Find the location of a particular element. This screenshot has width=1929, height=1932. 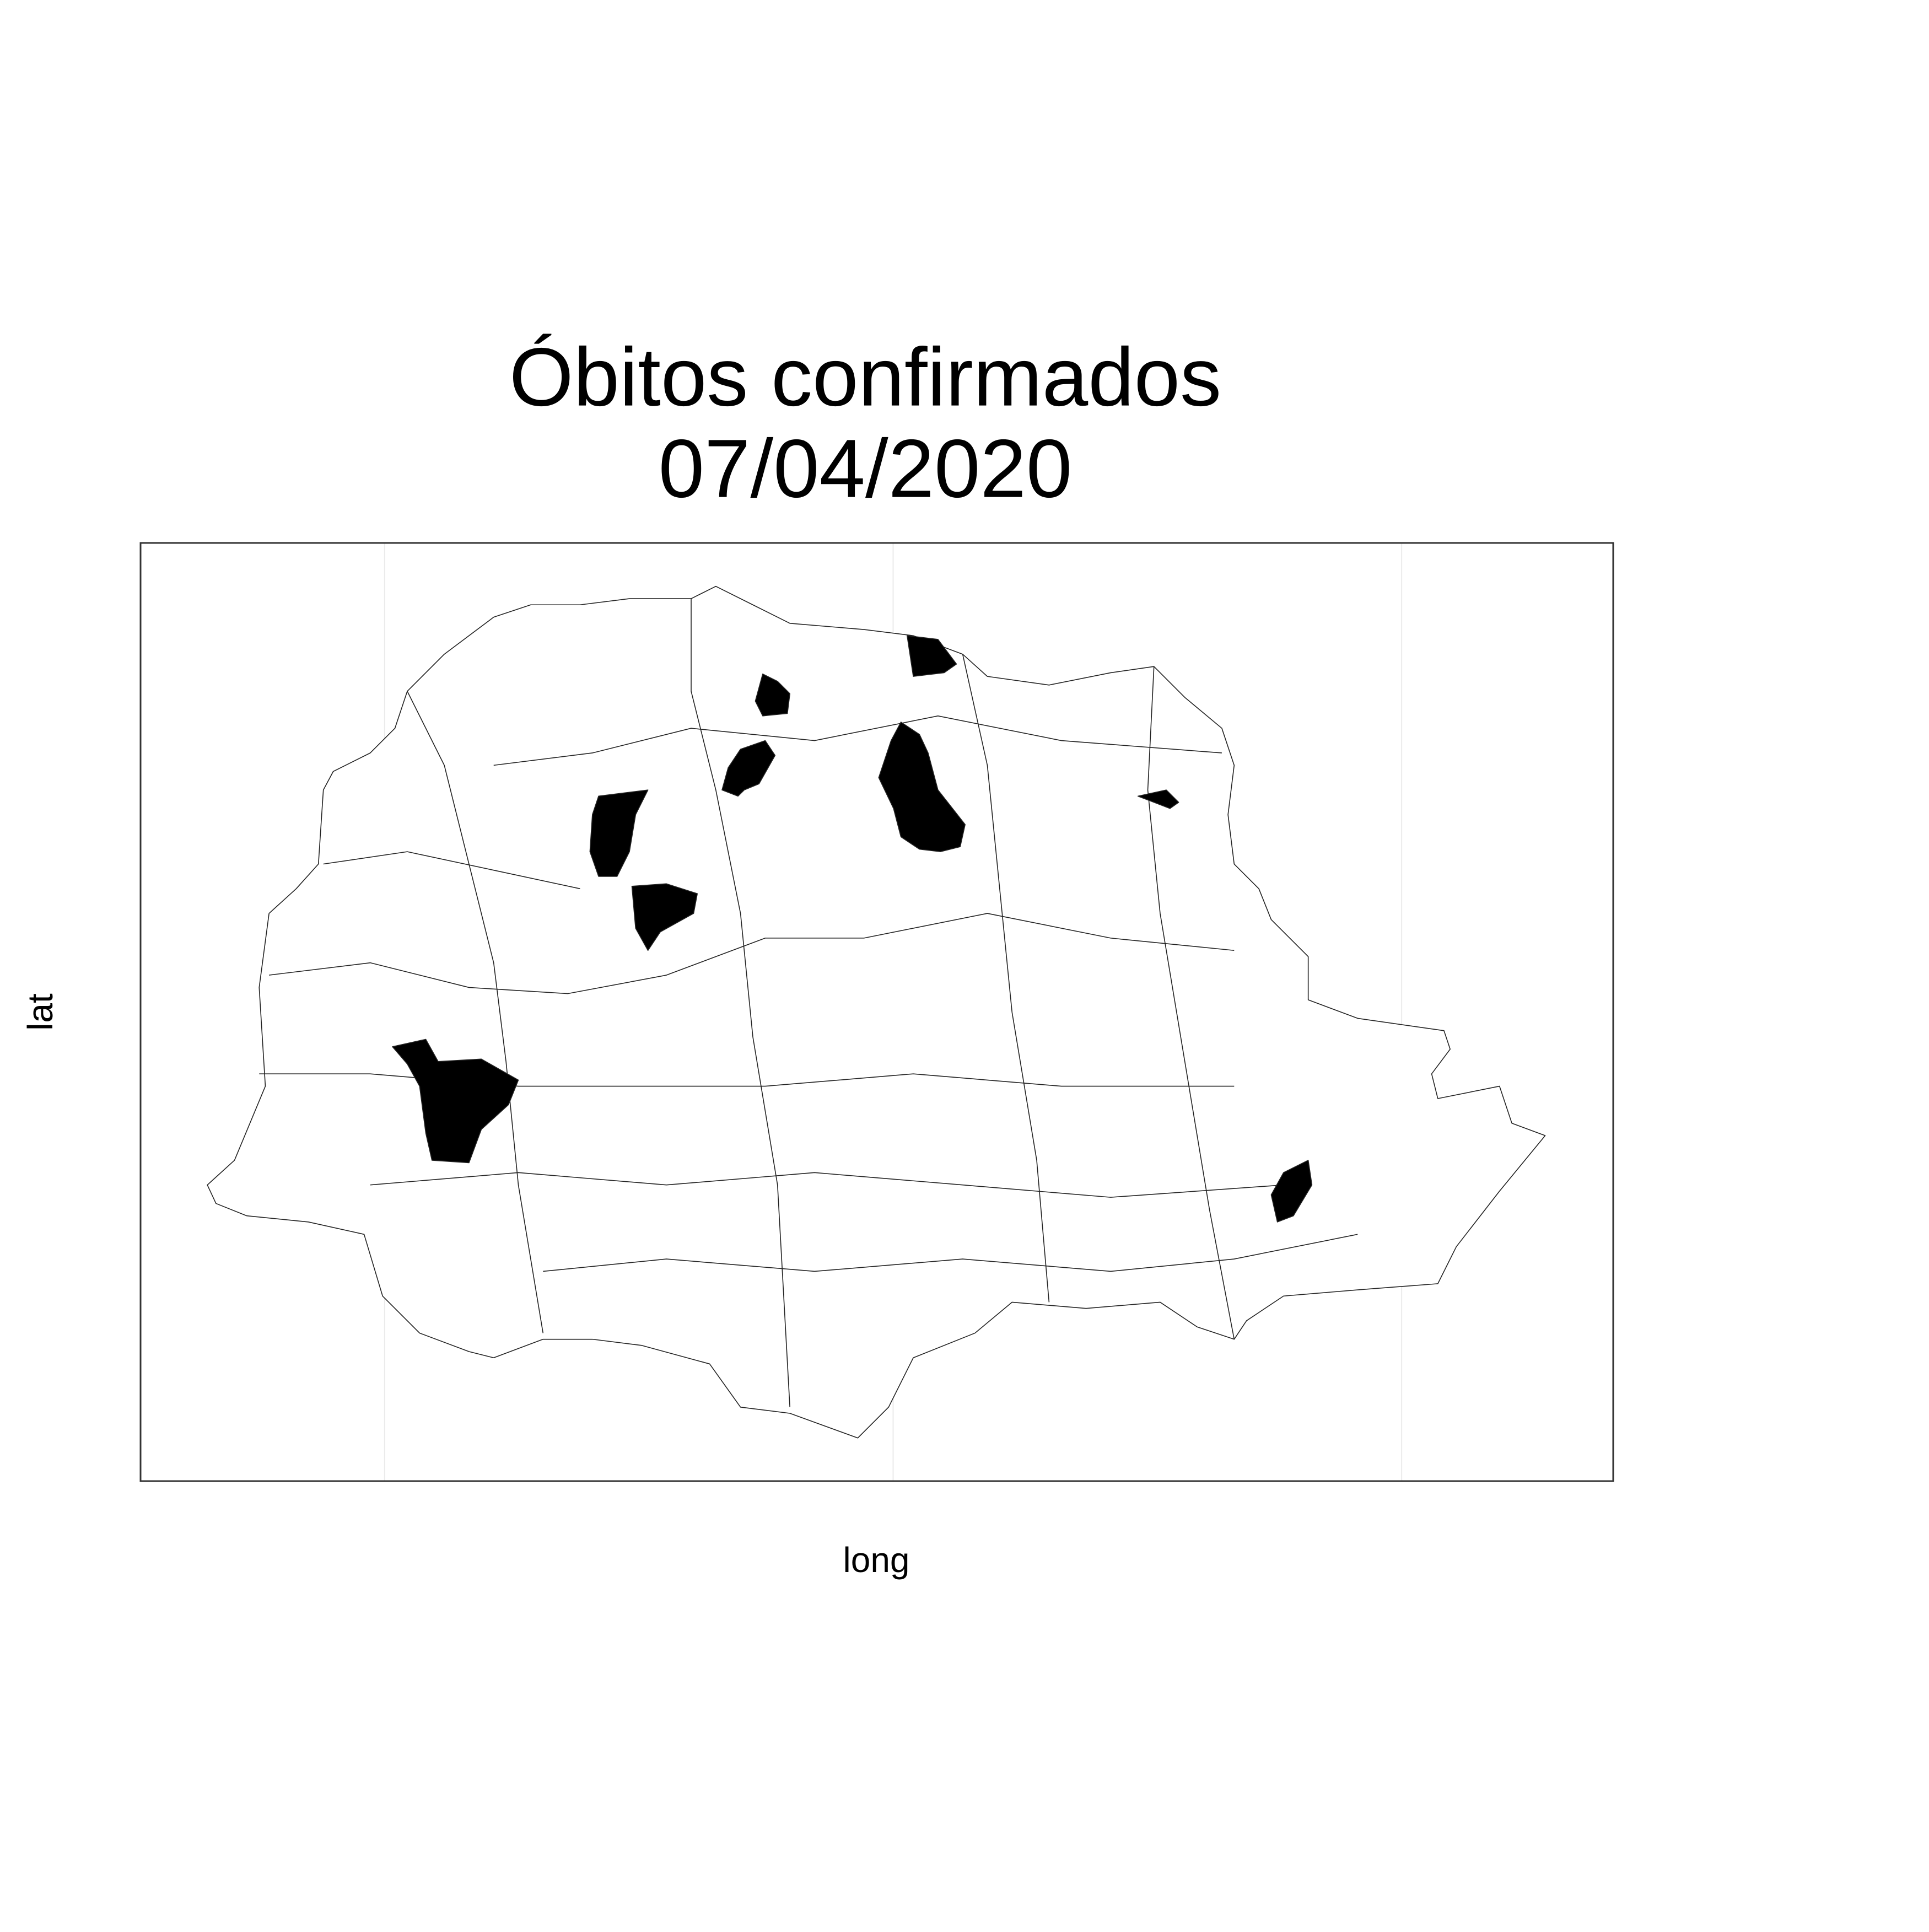

x-axis-title: long is located at coordinates (876, 1560).